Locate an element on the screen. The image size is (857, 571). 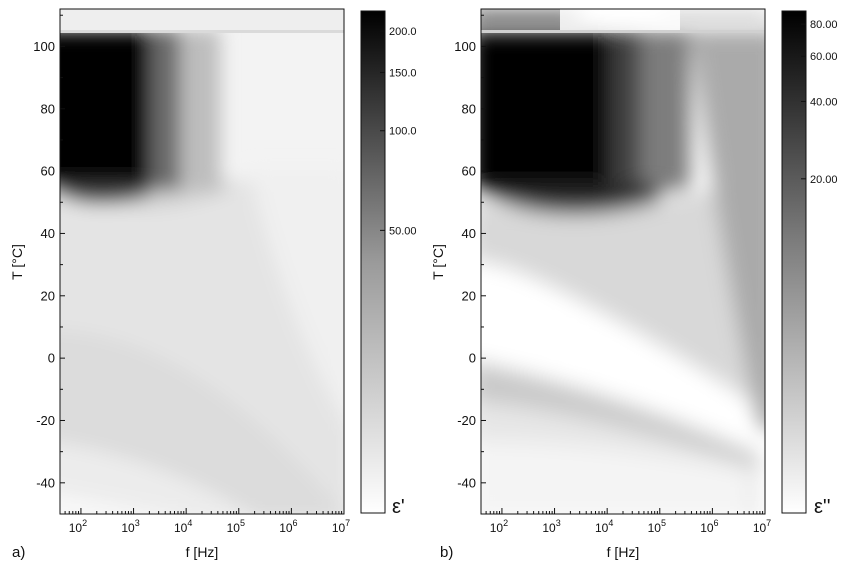
colorbar-label-a: ε' is located at coordinates (398, 507).